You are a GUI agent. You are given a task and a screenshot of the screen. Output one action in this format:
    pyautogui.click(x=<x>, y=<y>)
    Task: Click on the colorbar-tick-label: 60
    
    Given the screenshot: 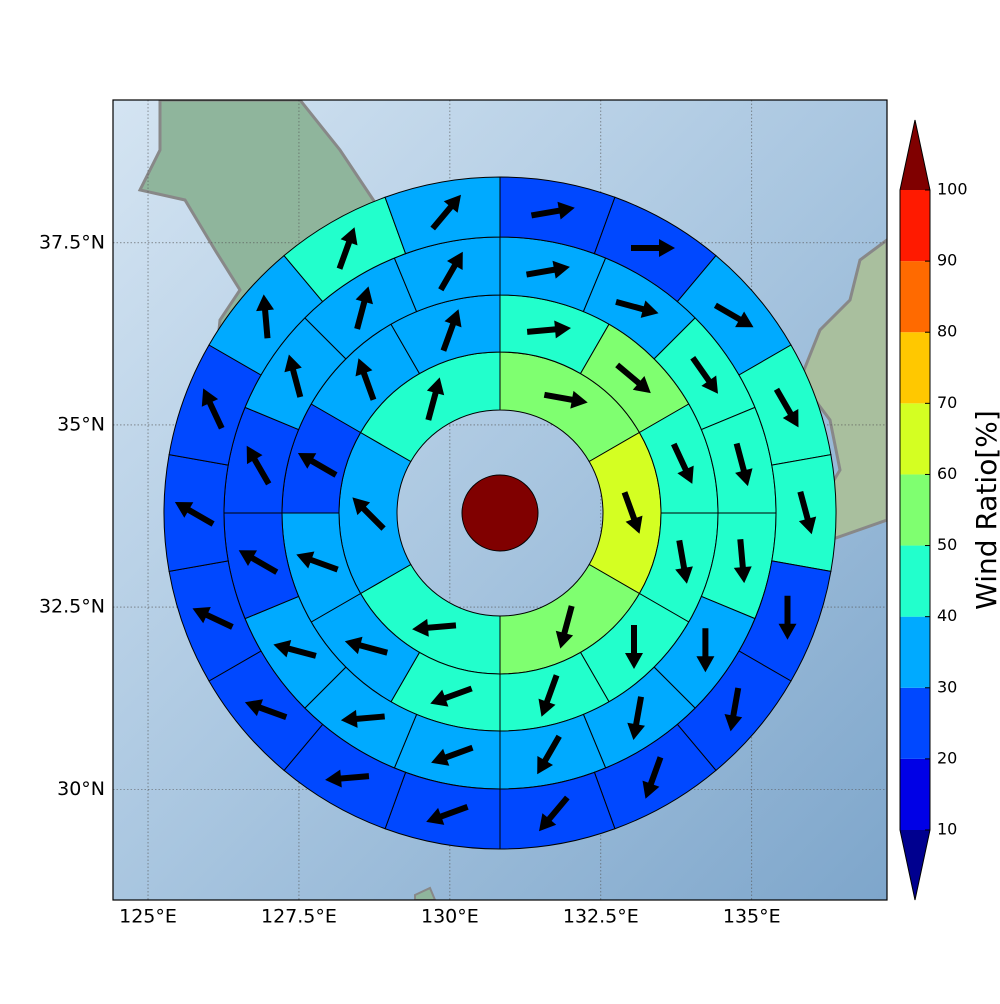 What is the action you would take?
    pyautogui.click(x=947, y=473)
    